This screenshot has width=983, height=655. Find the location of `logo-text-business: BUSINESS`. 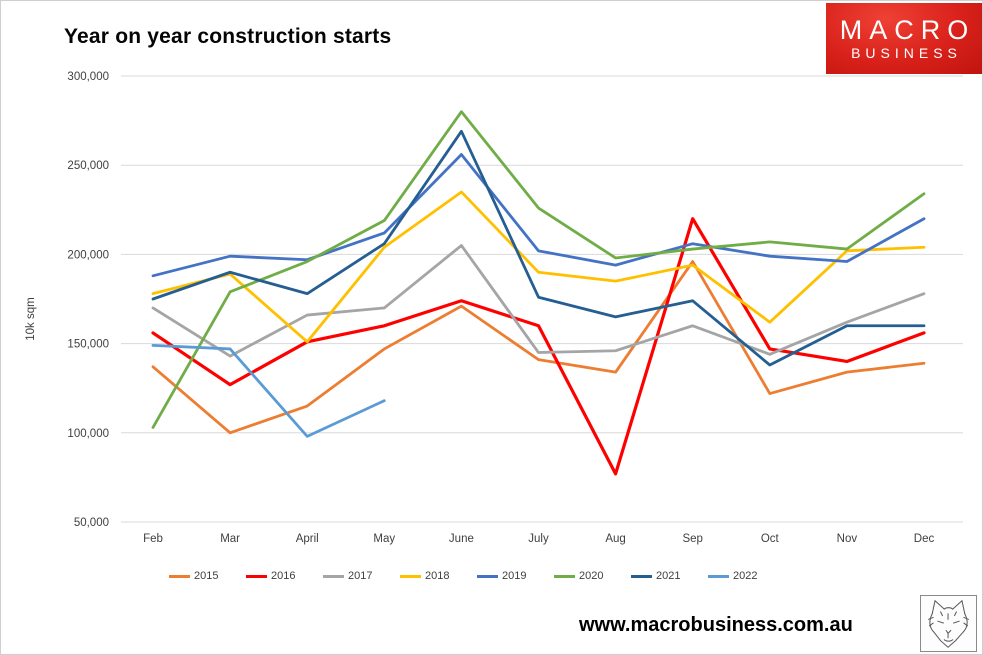

logo-text-business: BUSINESS is located at coordinates (906, 53).